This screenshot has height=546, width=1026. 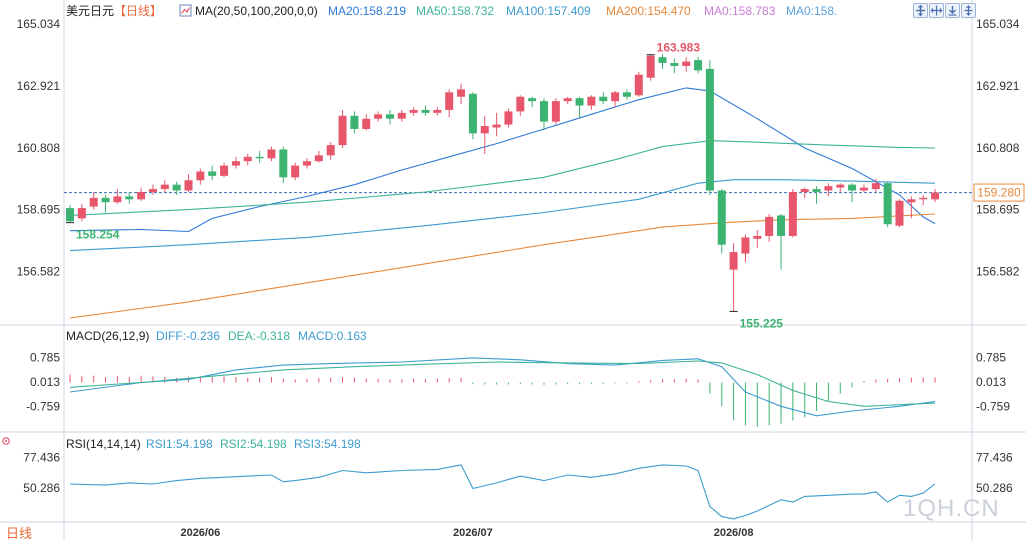 What do you see at coordinates (502, 492) in the screenshot?
I see `rsi-line` at bounding box center [502, 492].